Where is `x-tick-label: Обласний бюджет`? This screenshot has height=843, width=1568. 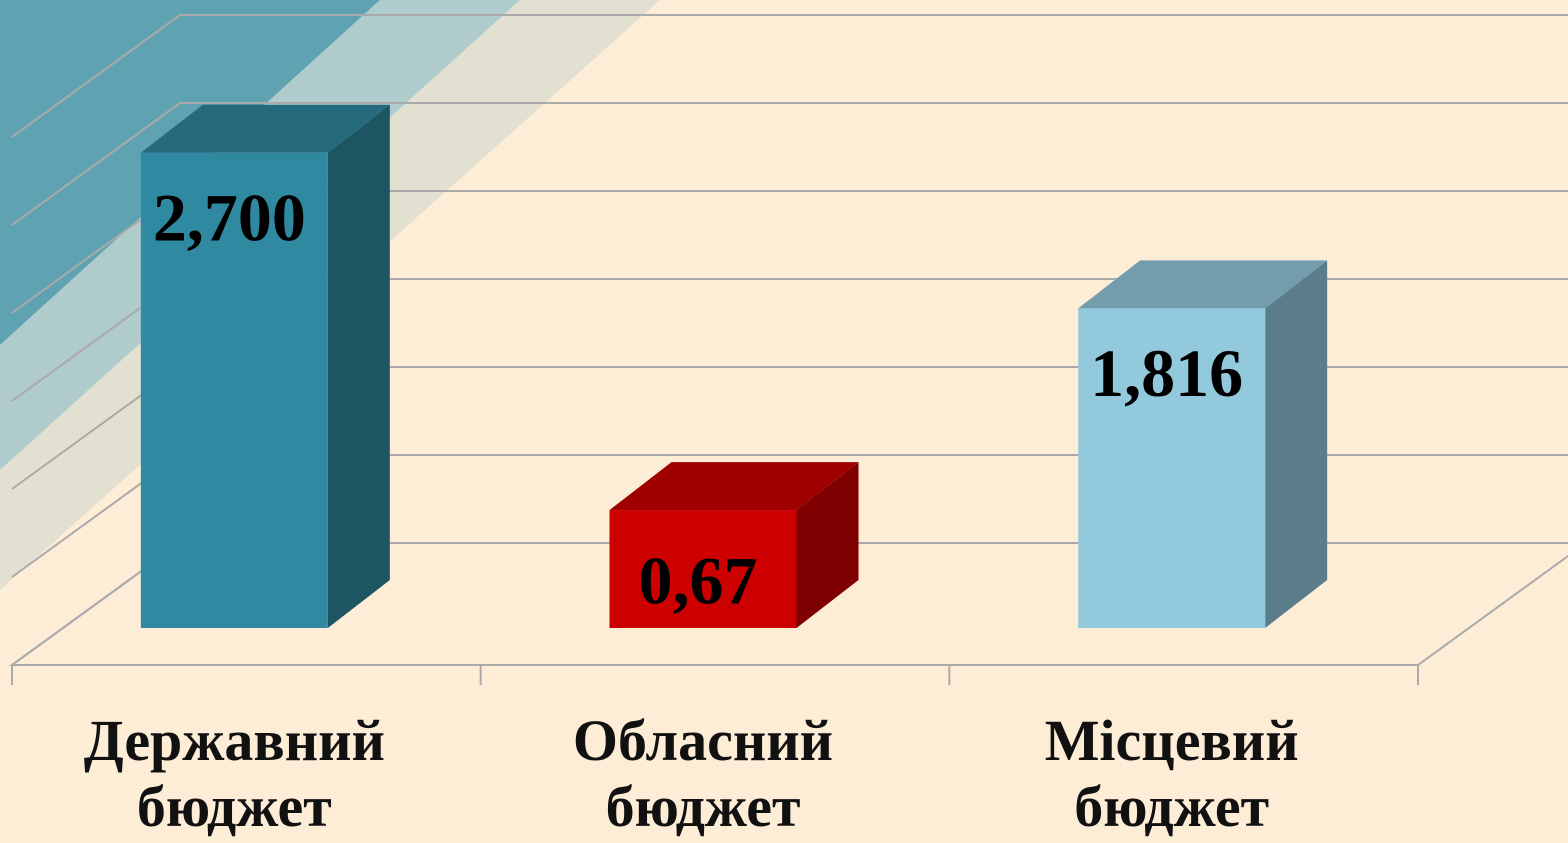 x-tick-label: Обласний бюджет is located at coordinates (703, 773).